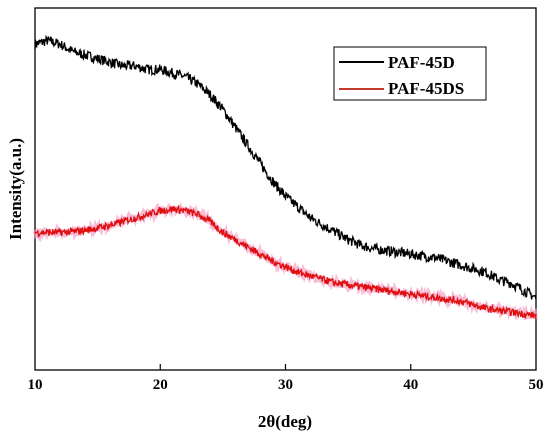  What do you see at coordinates (536, 385) in the screenshot?
I see `x-tick-label: 50` at bounding box center [536, 385].